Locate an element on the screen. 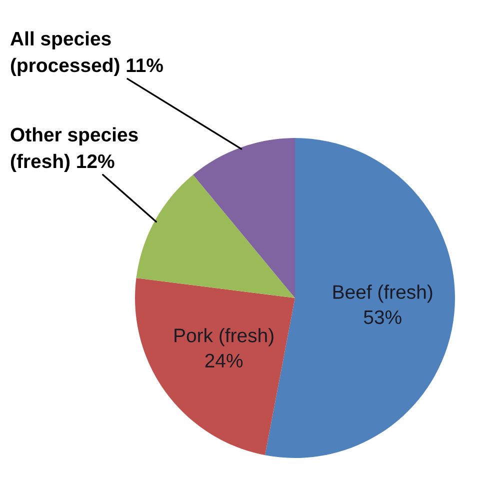  slice-label: Pork (fresh) is located at coordinates (224, 337).